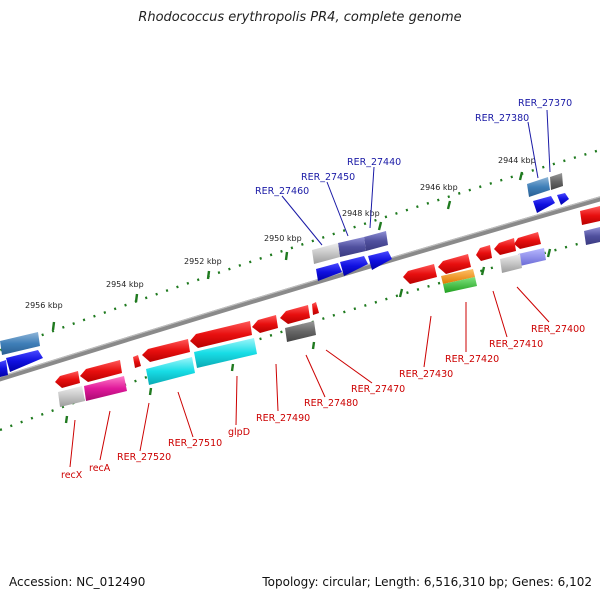  What do you see at coordinates (527, 240) in the screenshot?
I see `gene-red-a` at bounding box center [527, 240].